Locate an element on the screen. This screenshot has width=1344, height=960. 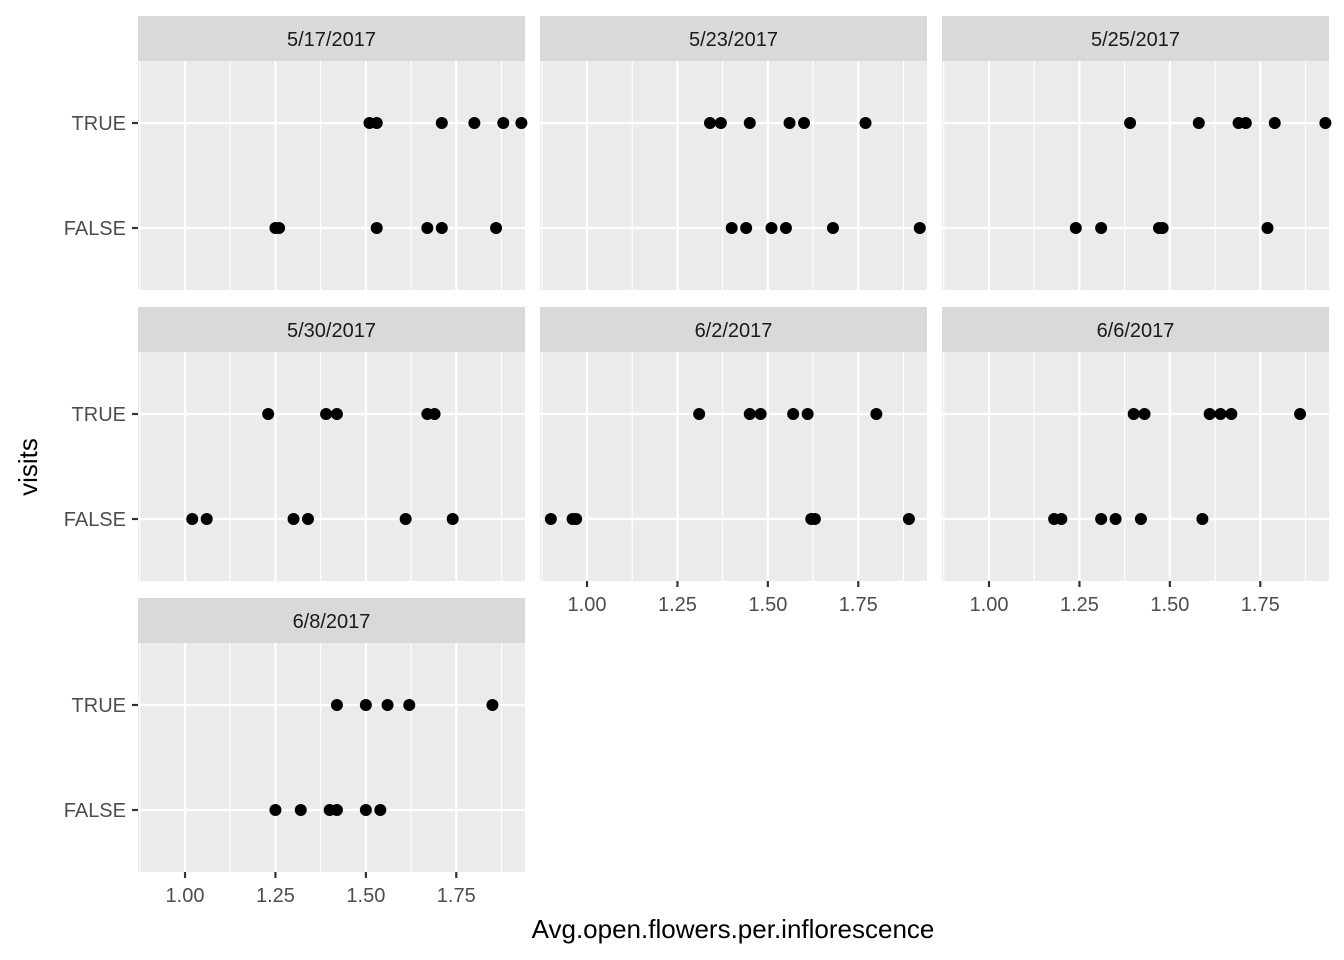
y-axis-title: visits is located at coordinates (28, 467).